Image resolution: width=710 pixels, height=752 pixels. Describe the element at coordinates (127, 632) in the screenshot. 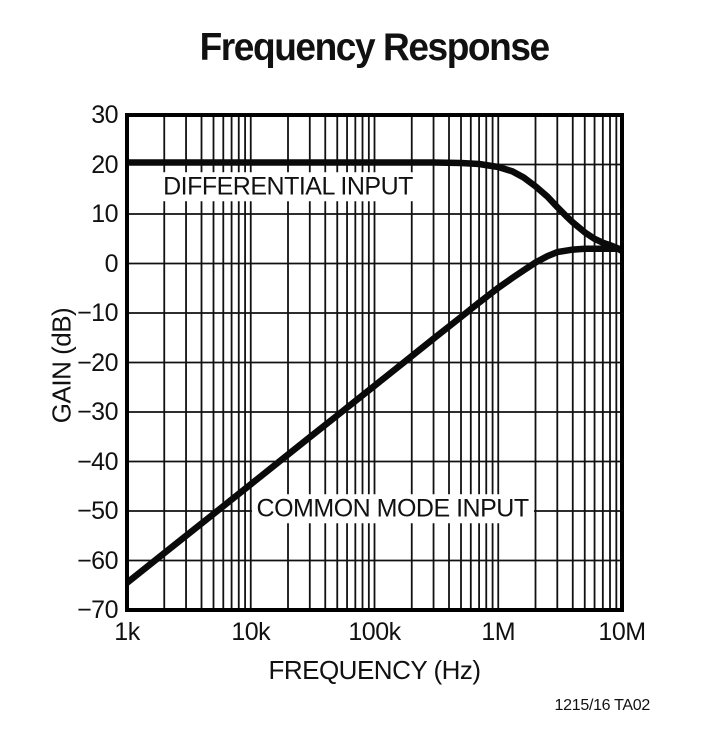

I see `x-tick-label: 1k` at that location.